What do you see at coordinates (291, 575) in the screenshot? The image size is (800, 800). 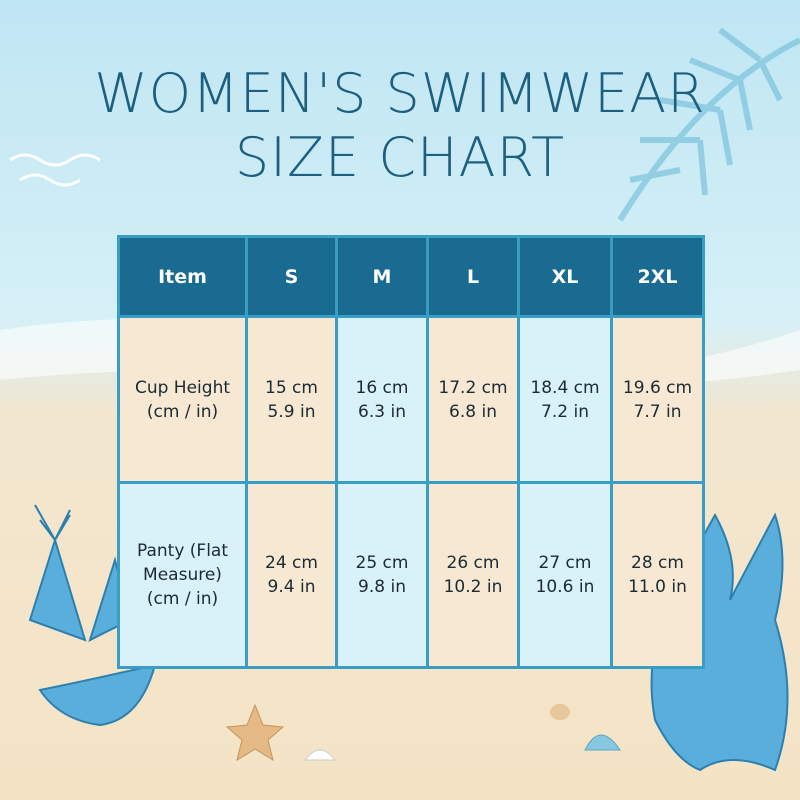 I see `size-cell: 24 cm 9.4 in` at bounding box center [291, 575].